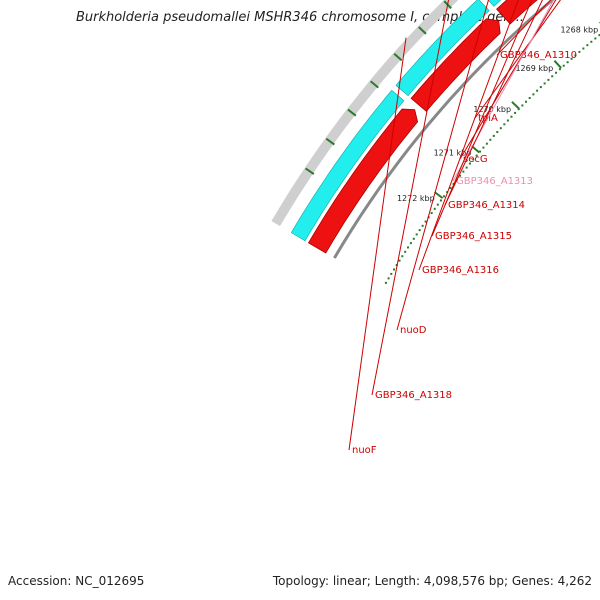 This screenshot has width=600, height=600. Describe the element at coordinates (494, 181) in the screenshot. I see `gene-label: GBP346_A1313` at that location.